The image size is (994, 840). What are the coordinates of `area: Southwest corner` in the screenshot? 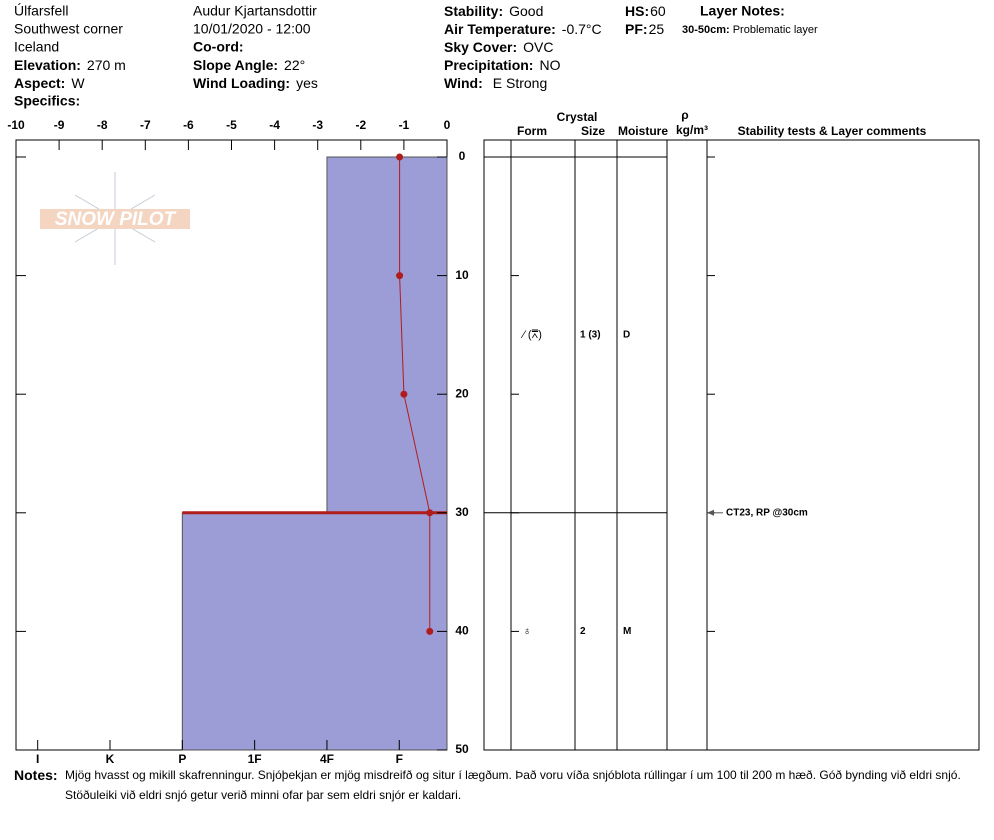 It's located at (68, 29).